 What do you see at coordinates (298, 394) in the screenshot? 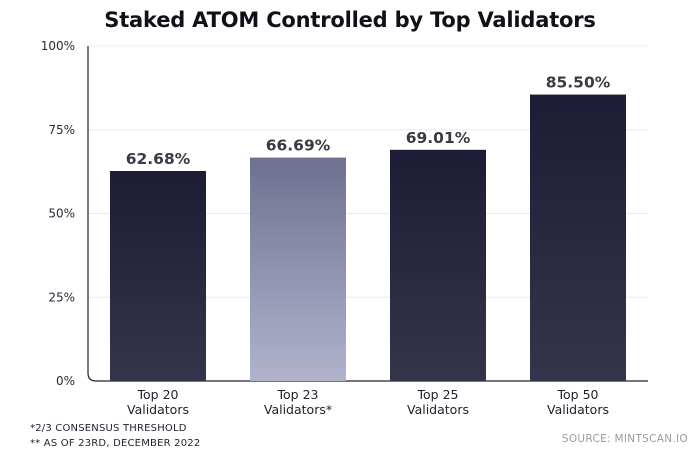
I see `x-tick-label: Top 23` at bounding box center [298, 394].